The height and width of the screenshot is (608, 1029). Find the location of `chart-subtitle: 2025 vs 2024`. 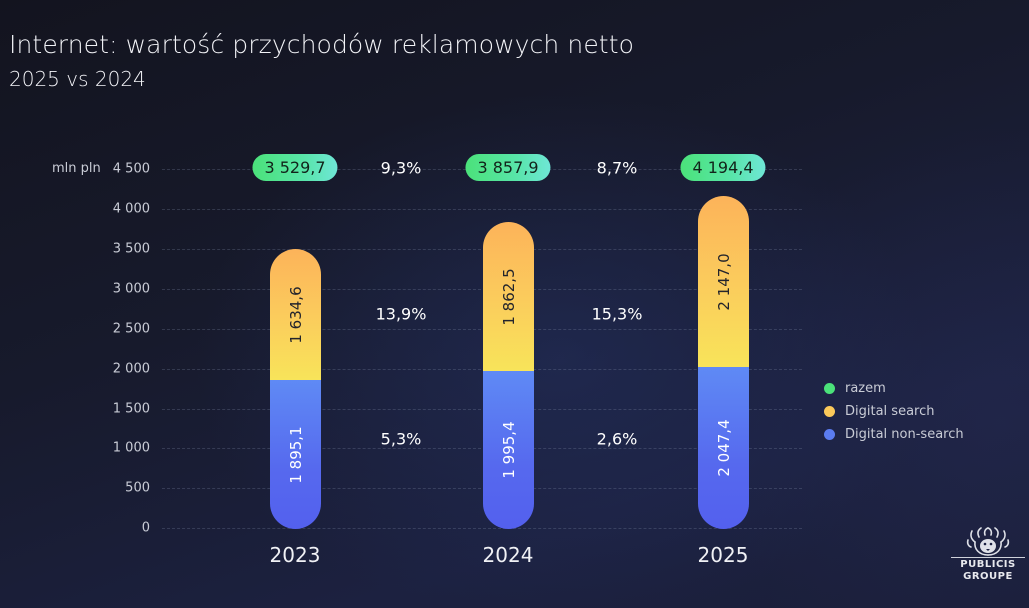

chart-subtitle: 2025 vs 2024 is located at coordinates (77, 79).